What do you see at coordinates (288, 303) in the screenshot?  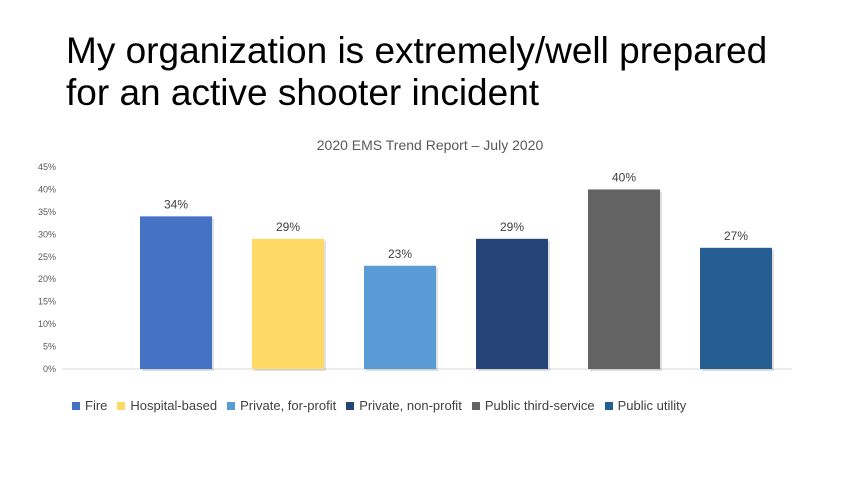 I see `bar-hospital-based` at bounding box center [288, 303].